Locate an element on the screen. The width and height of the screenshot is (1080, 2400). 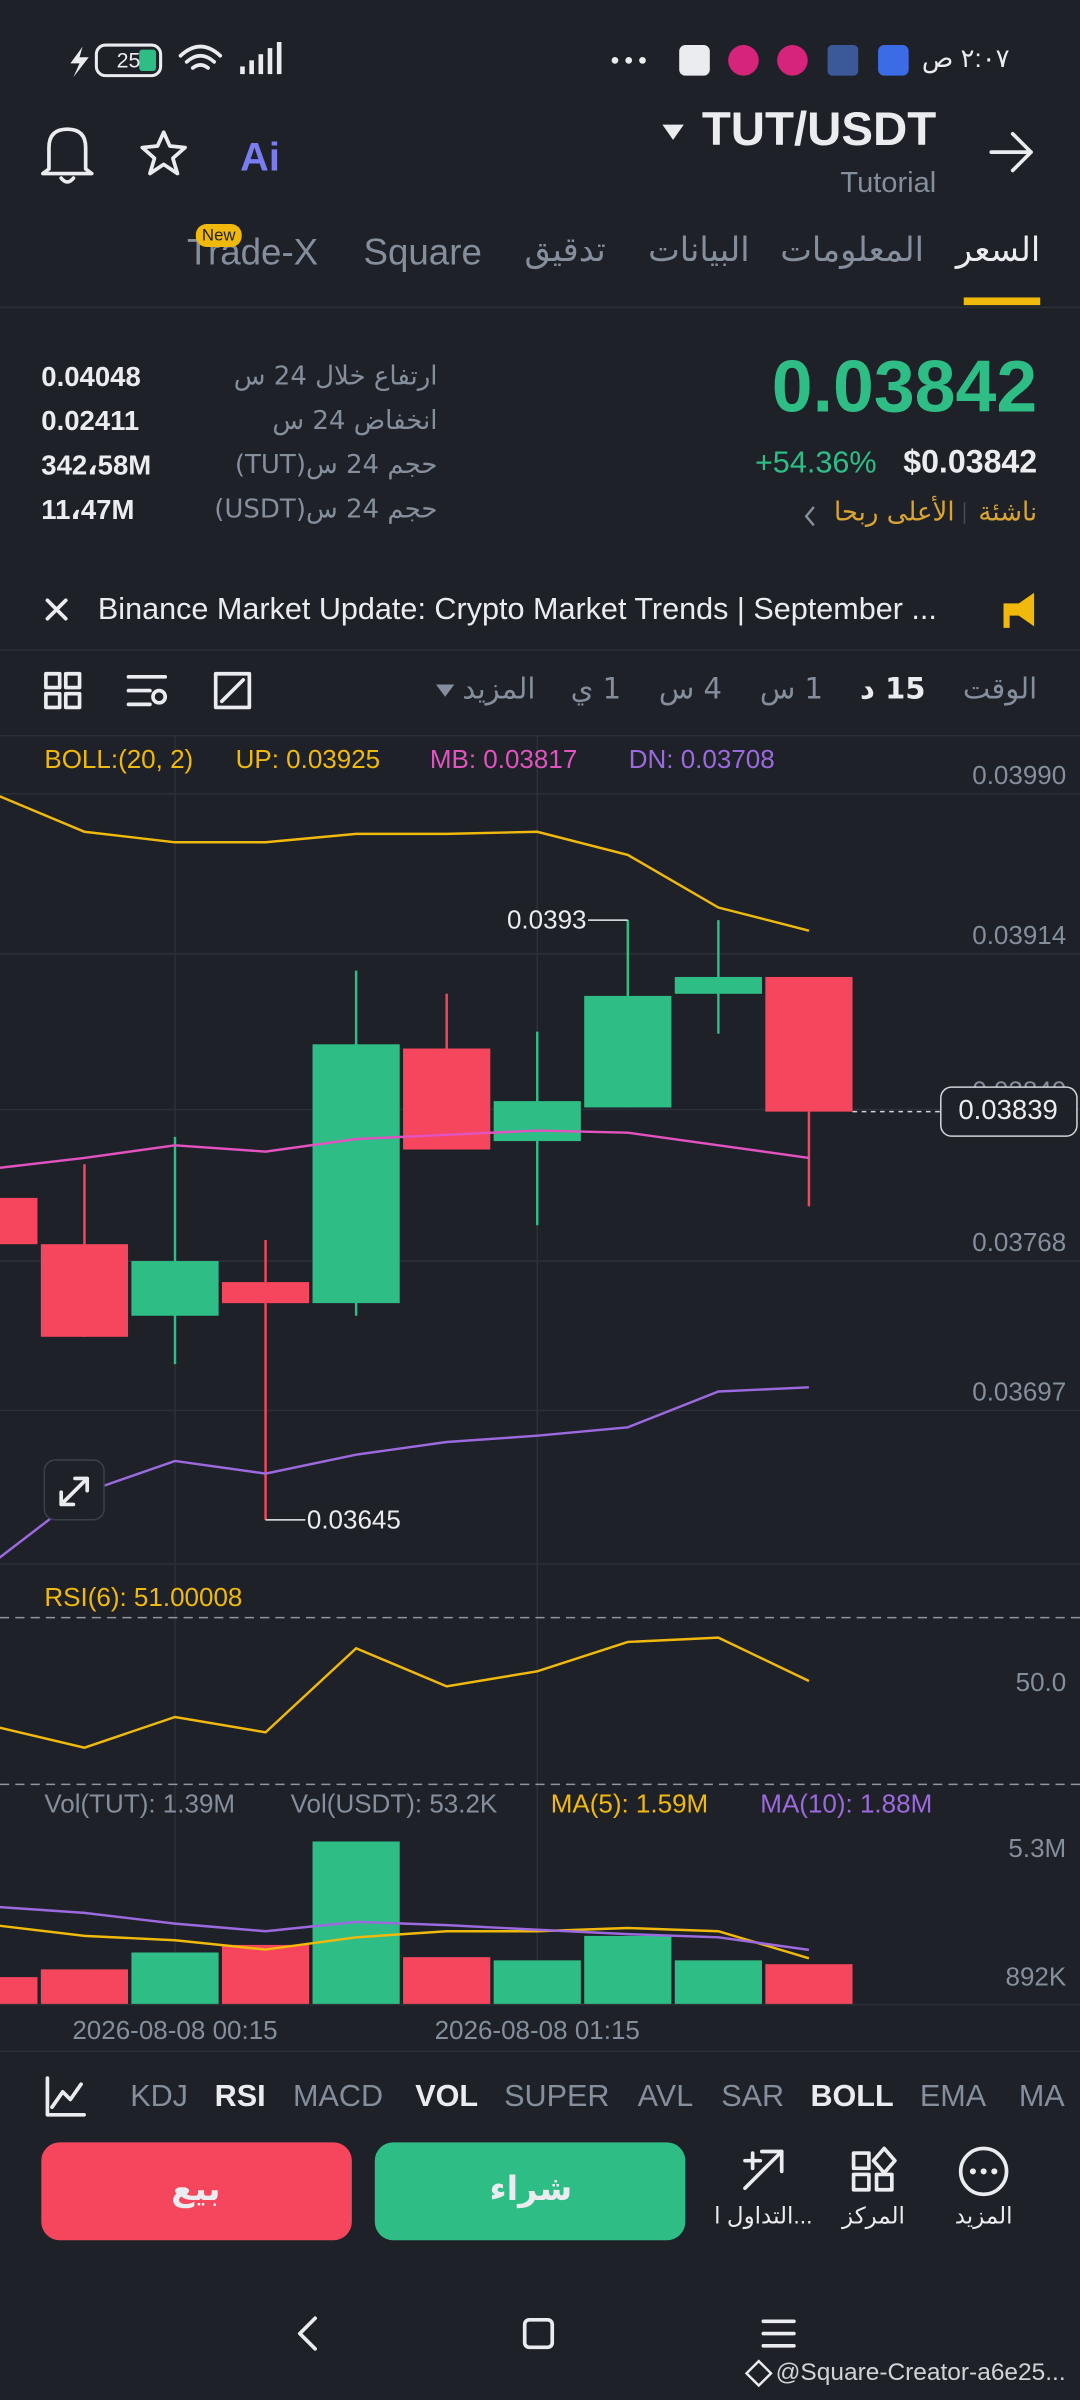
indicator-tab: SUPER is located at coordinates (556, 2096).